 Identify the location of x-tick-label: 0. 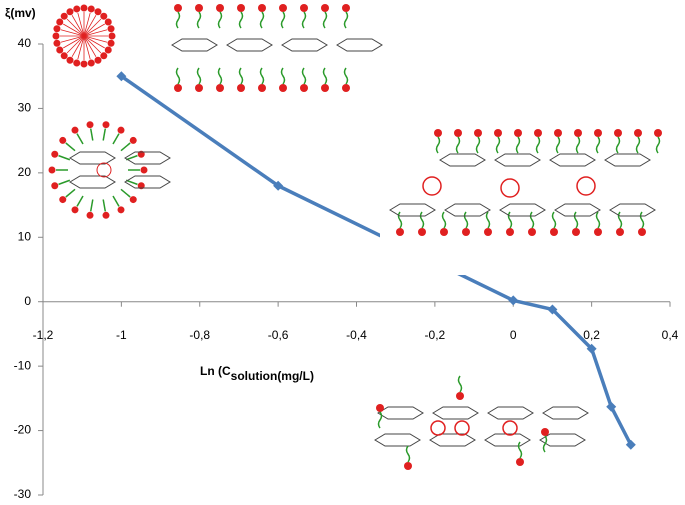
(513, 335).